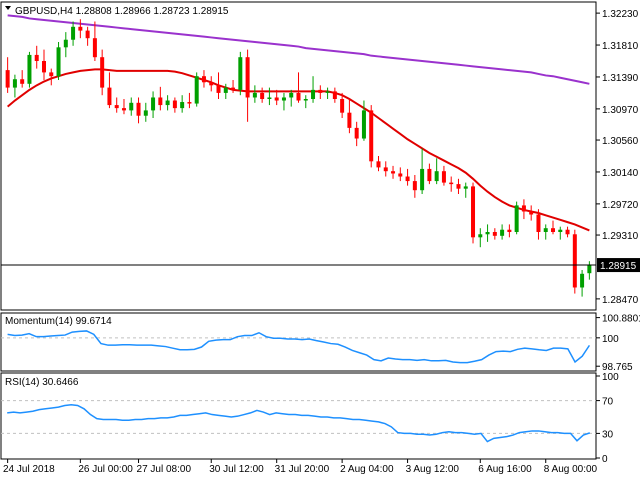  What do you see at coordinates (302, 469) in the screenshot?
I see `x-tick-label: 31 Jul 20:00` at bounding box center [302, 469].